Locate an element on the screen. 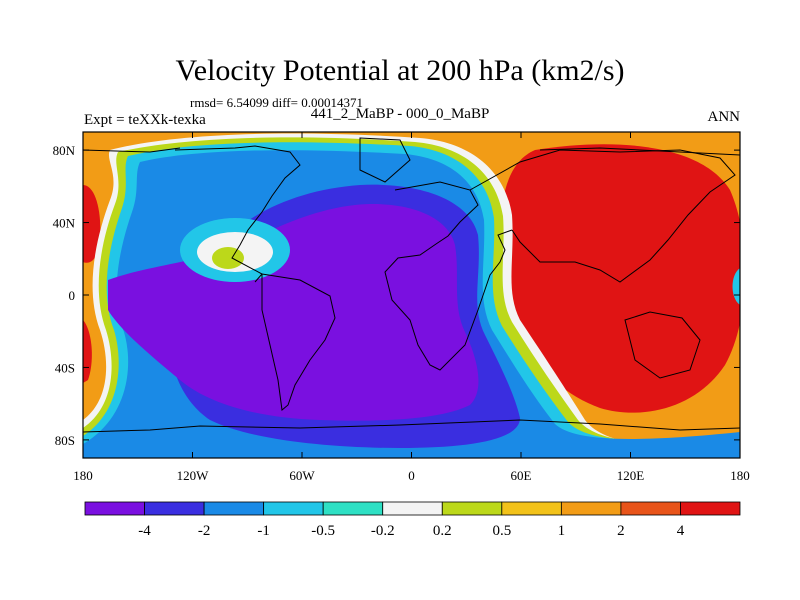  y-tick-label: 40S is located at coordinates (65, 367).